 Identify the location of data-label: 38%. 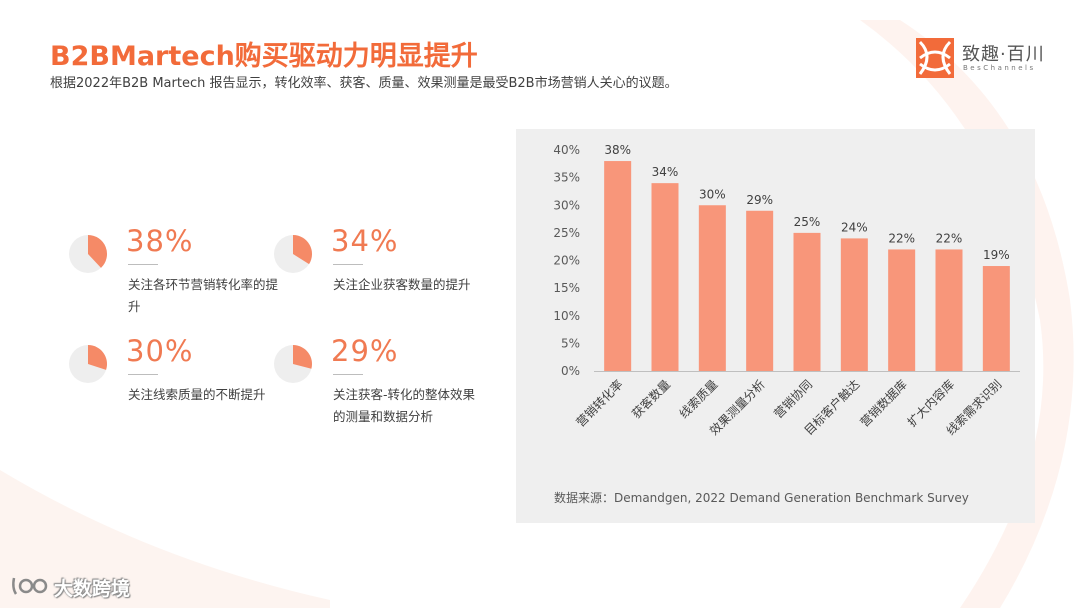
(617, 150).